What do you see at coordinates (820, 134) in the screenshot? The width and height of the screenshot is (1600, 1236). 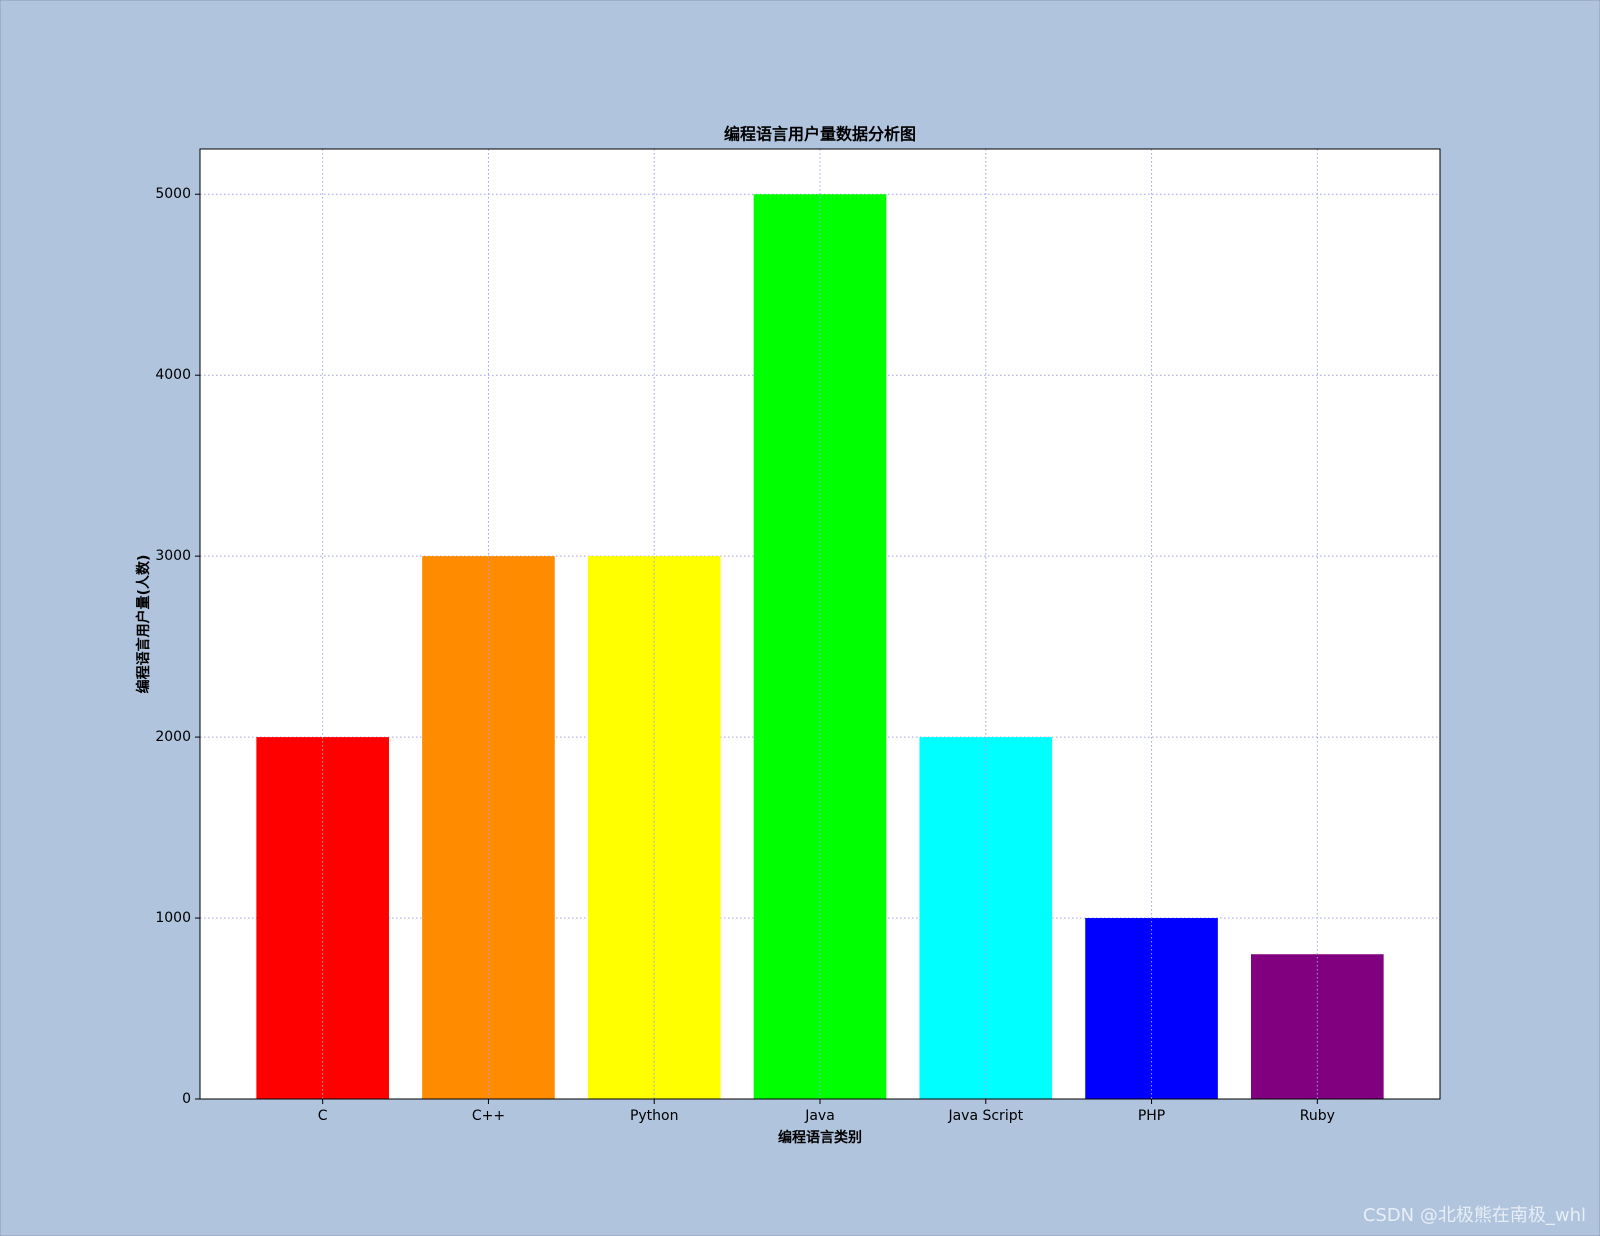 I see `chart-title: 编程语言用户量数据分析图` at bounding box center [820, 134].